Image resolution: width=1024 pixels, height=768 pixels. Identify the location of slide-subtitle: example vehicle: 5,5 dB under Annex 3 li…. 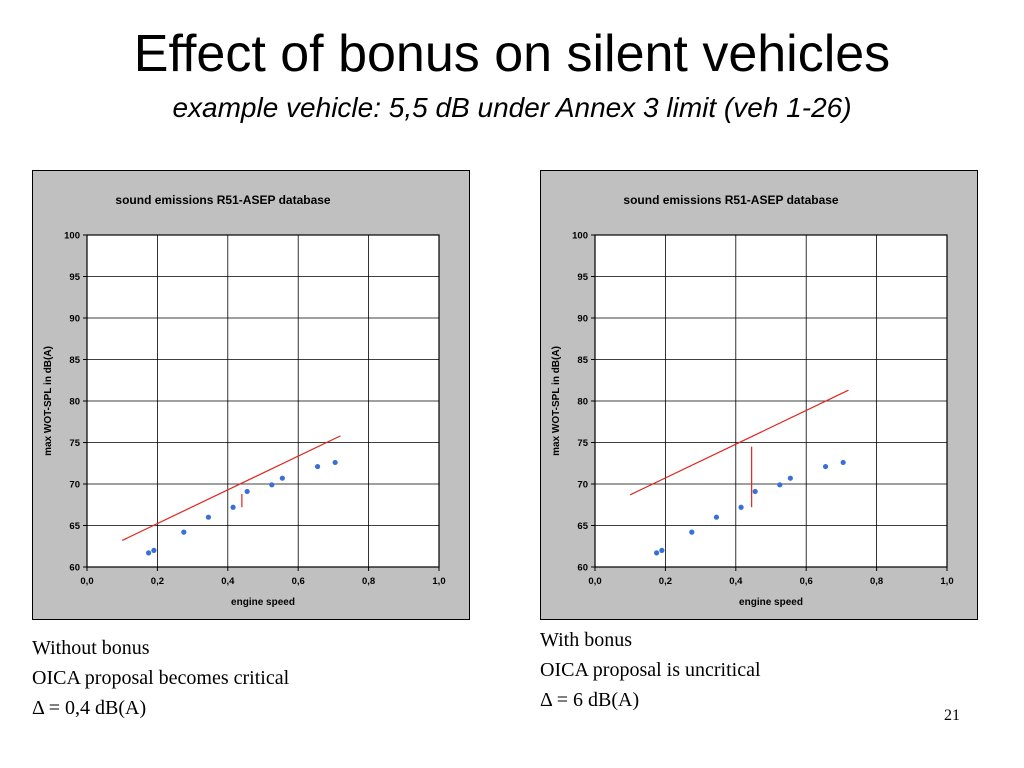
(512, 107).